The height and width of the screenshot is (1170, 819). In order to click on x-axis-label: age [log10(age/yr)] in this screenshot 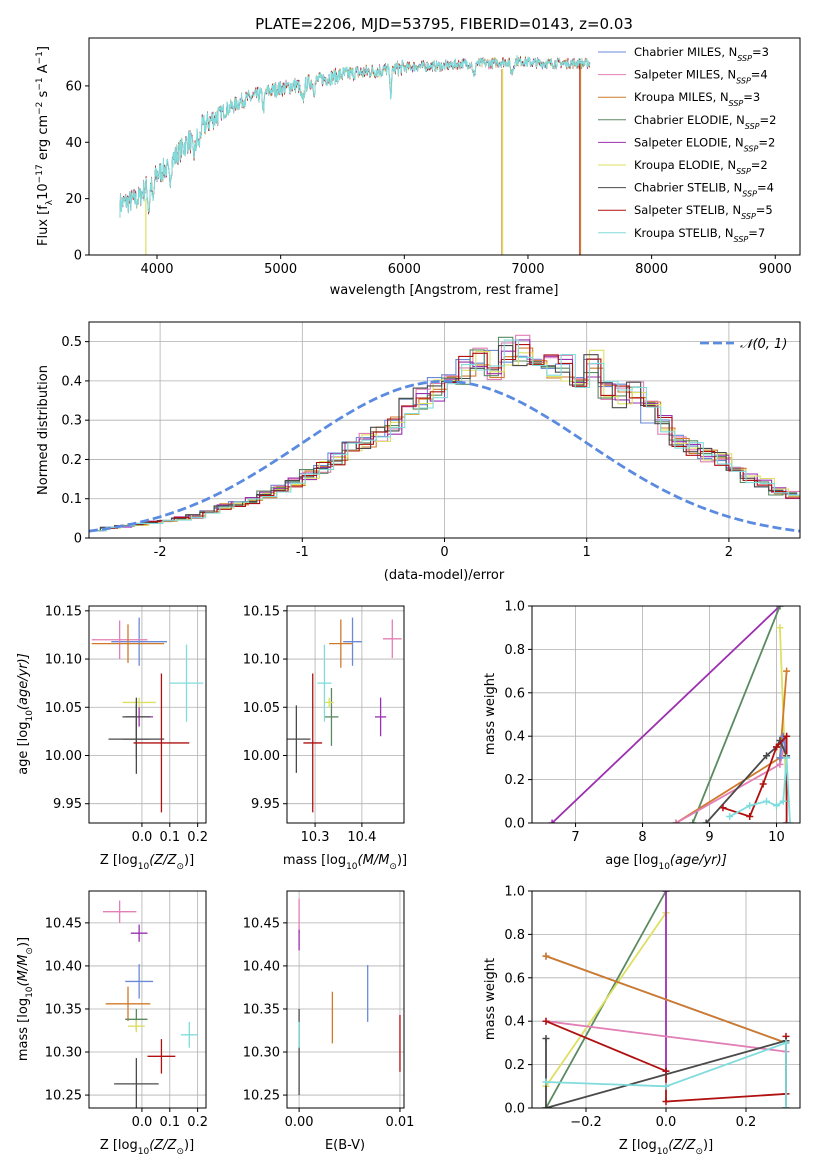, I will do `click(666, 862)`.